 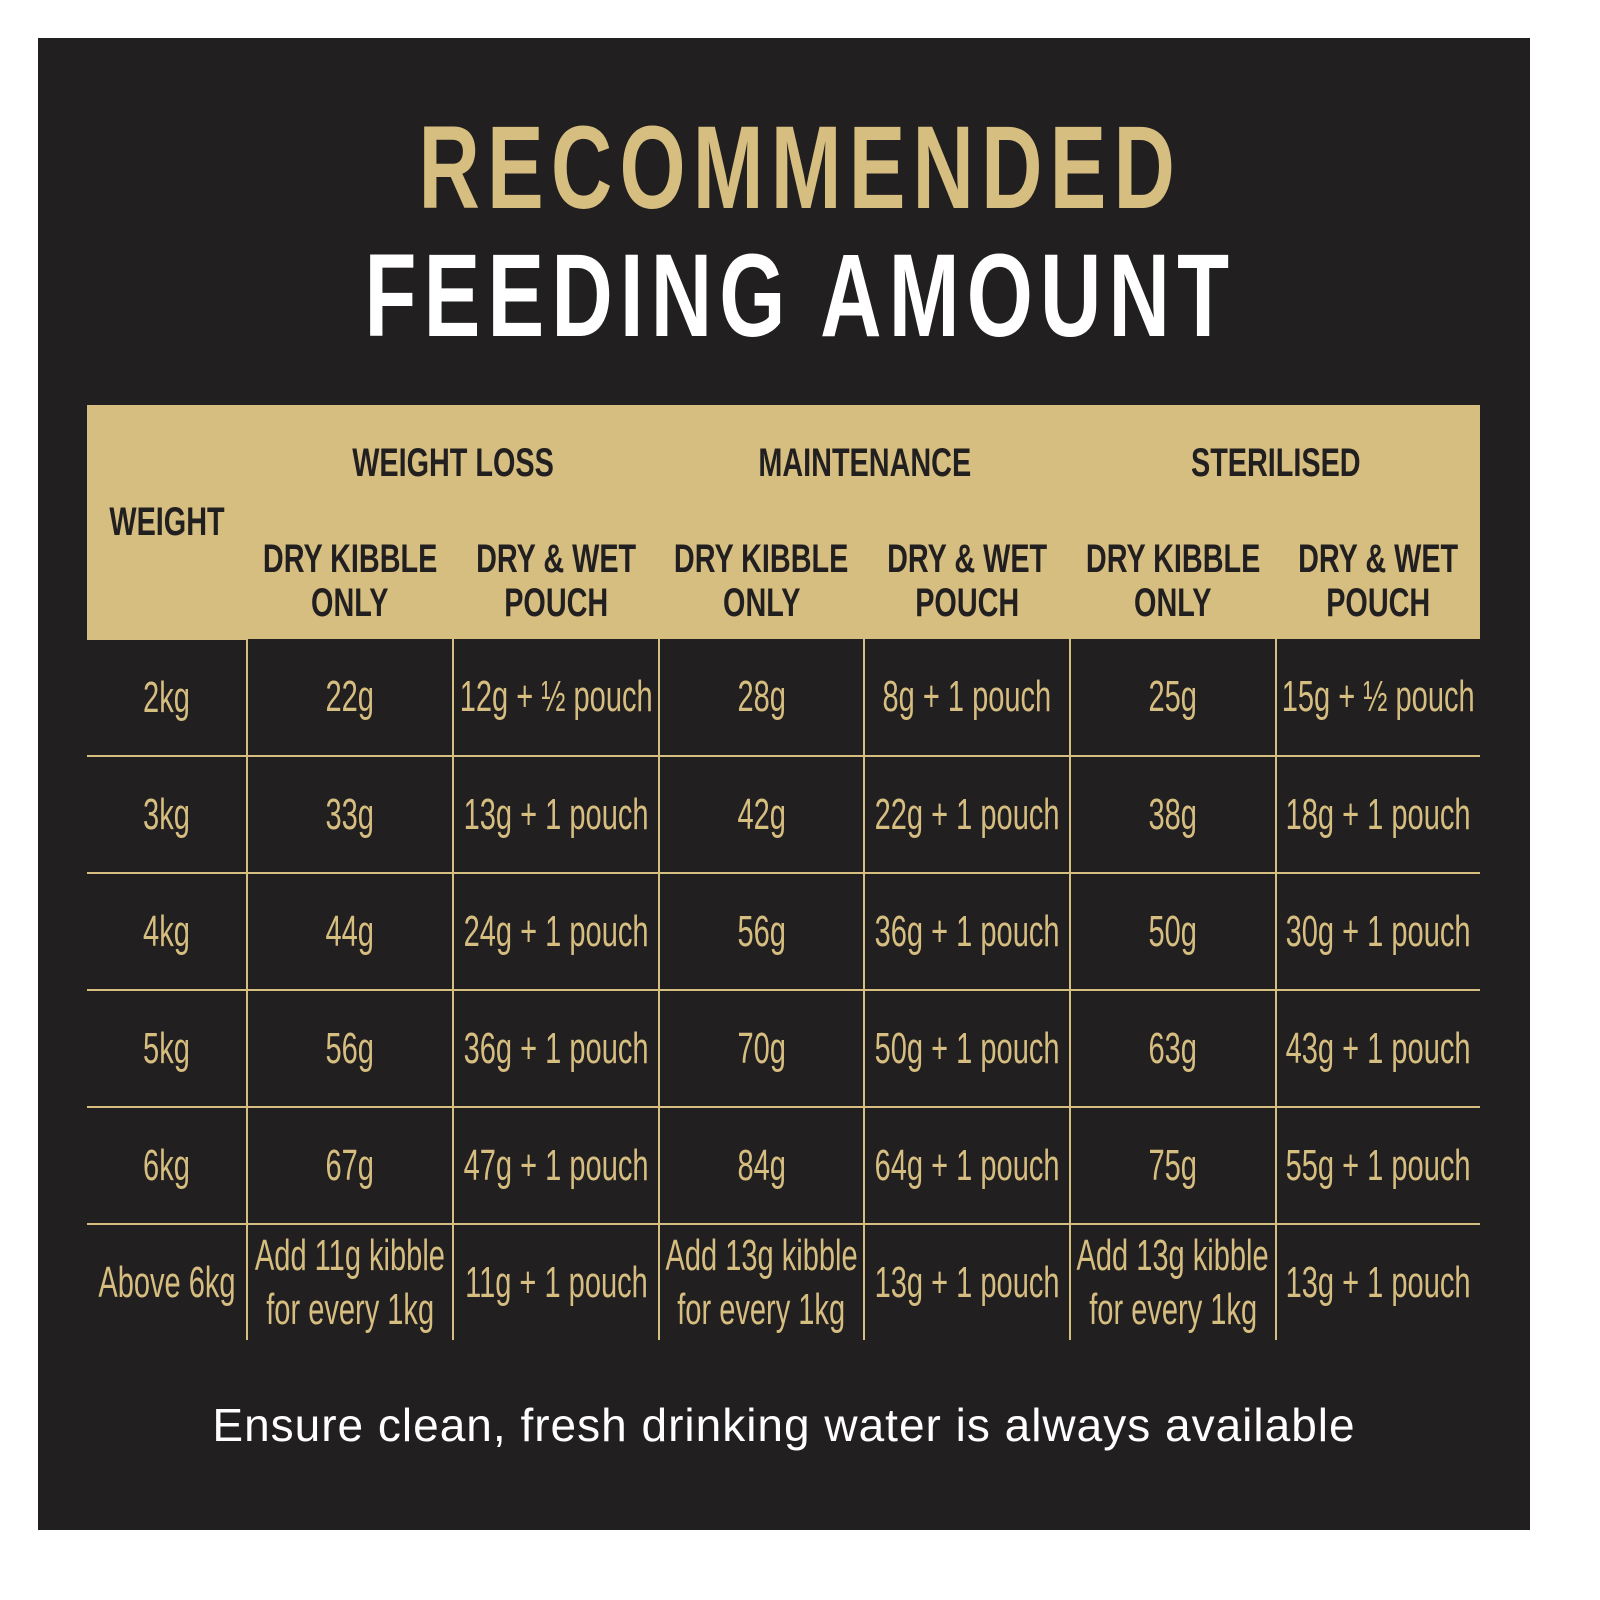 I want to click on cell-text: 3kg, so click(x=166, y=814).